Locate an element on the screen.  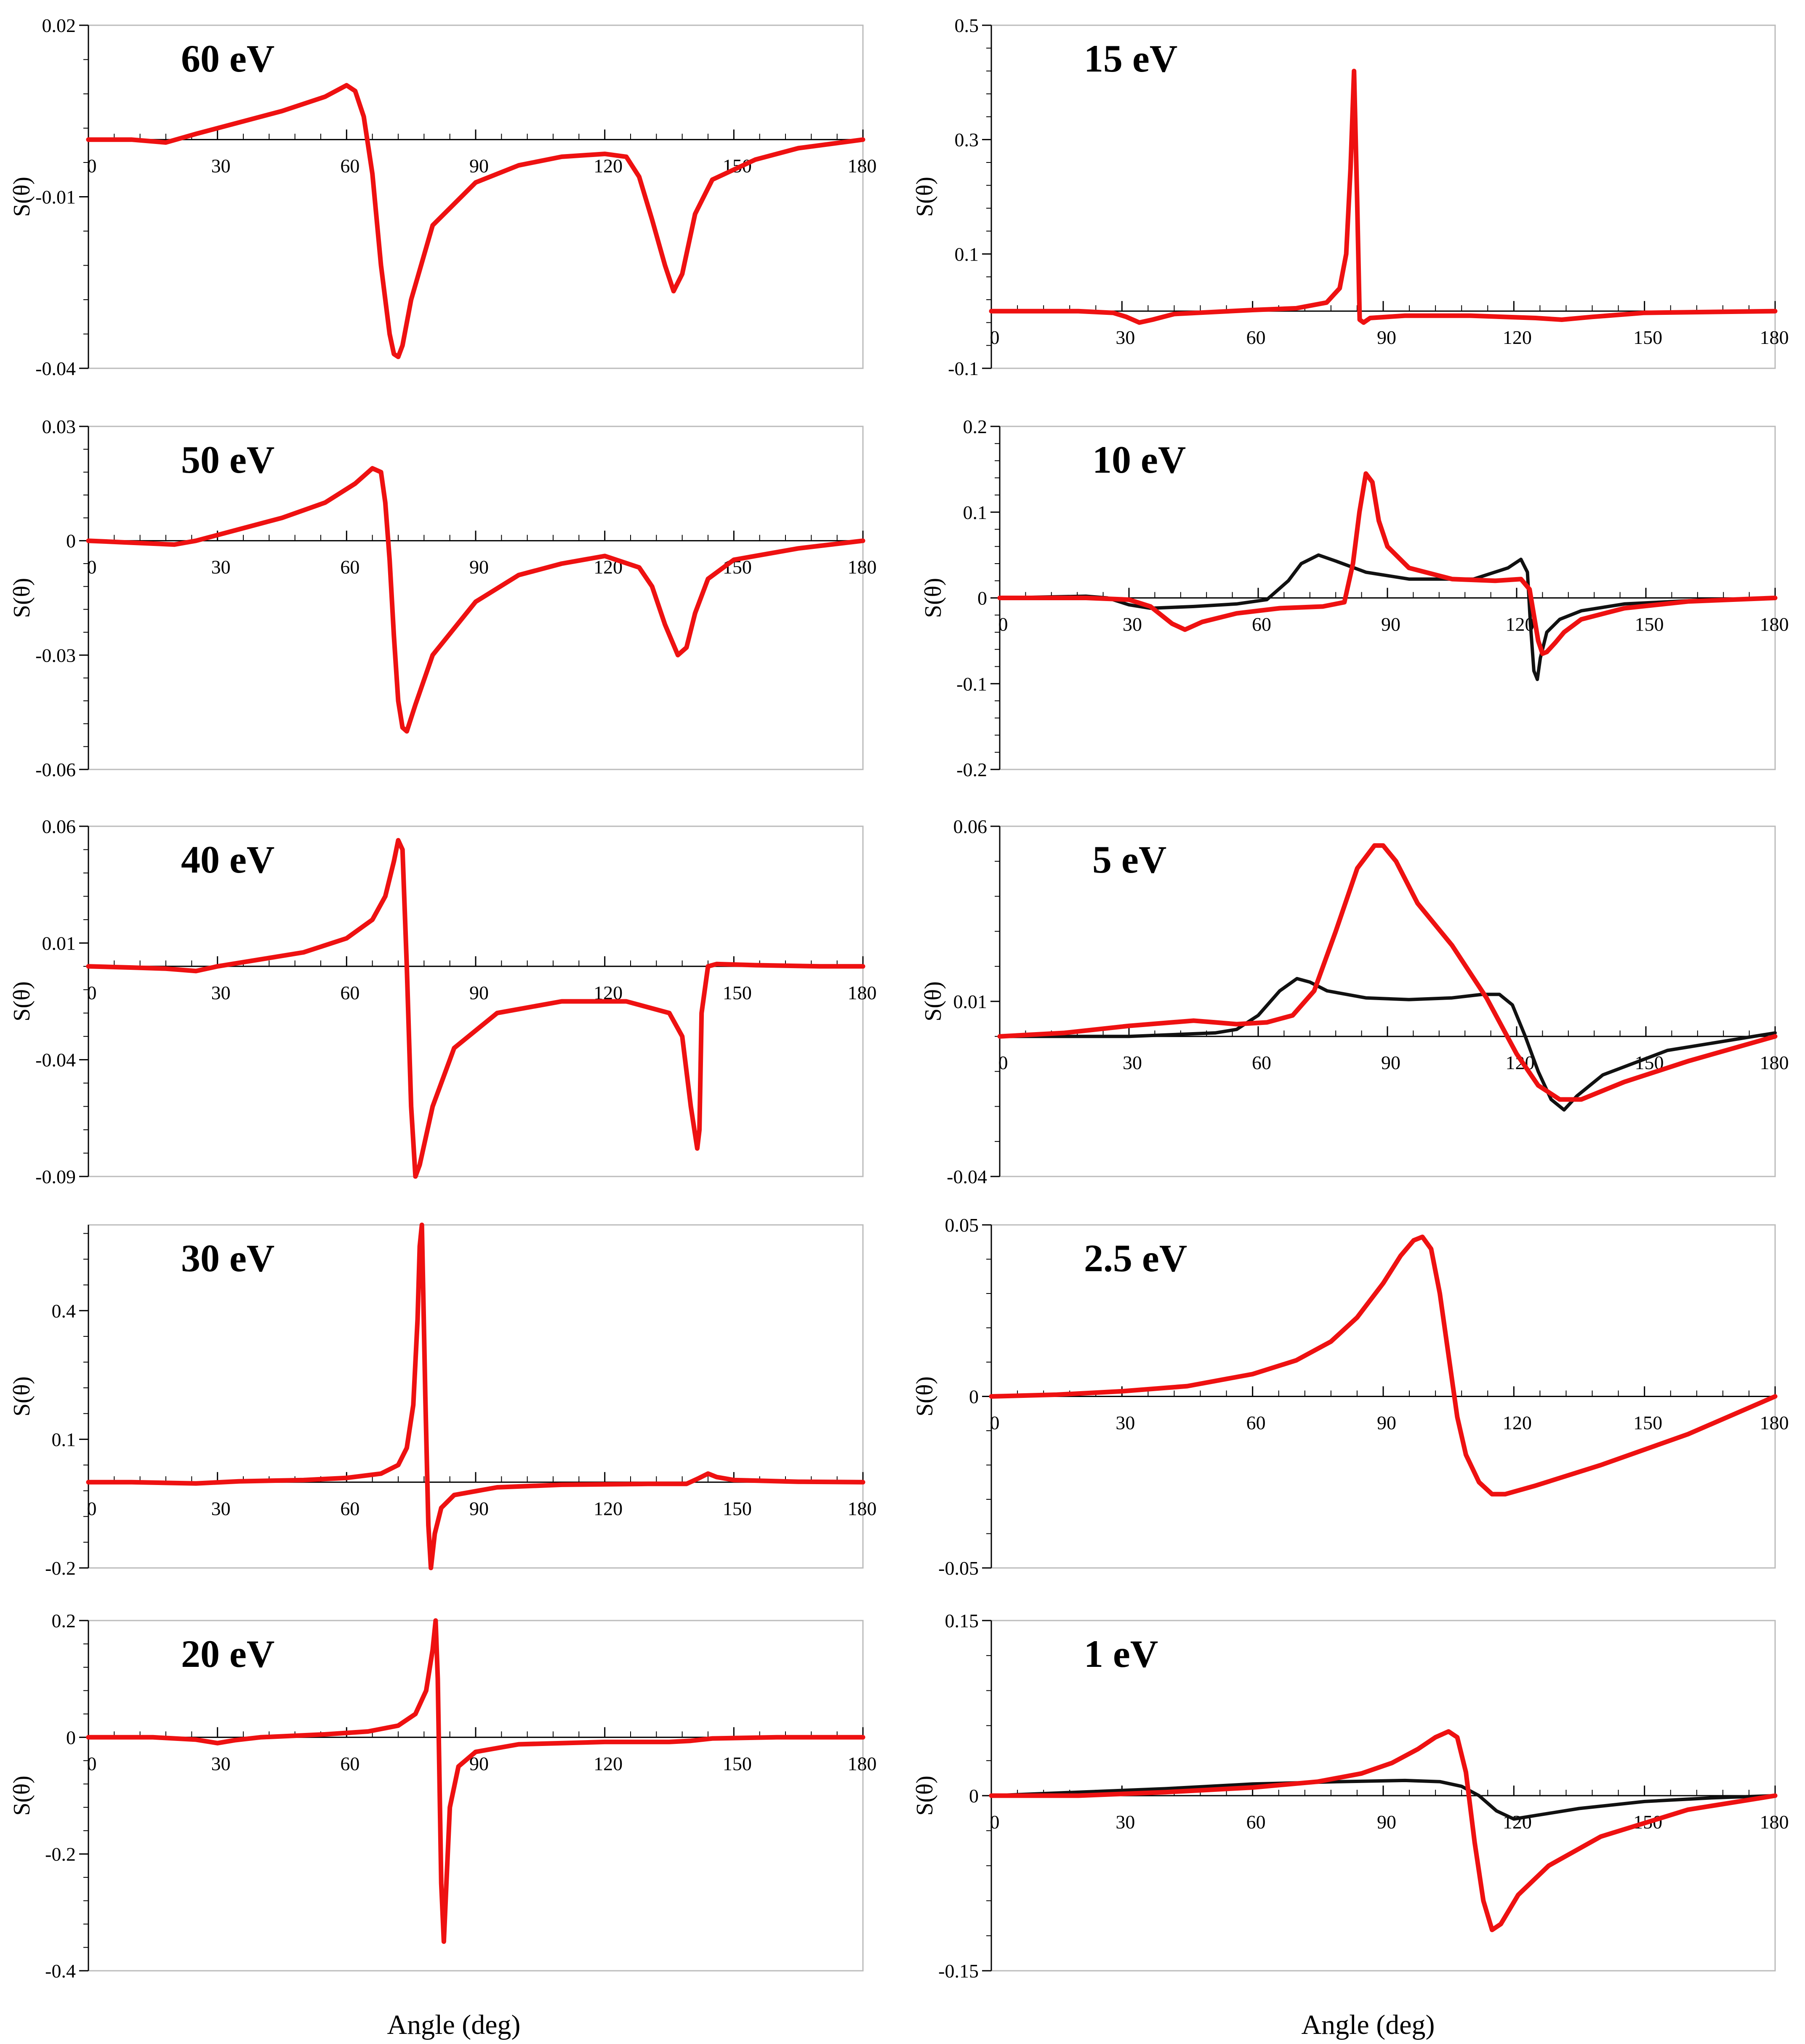
panel-title: 1 eV is located at coordinates (1121, 1653).